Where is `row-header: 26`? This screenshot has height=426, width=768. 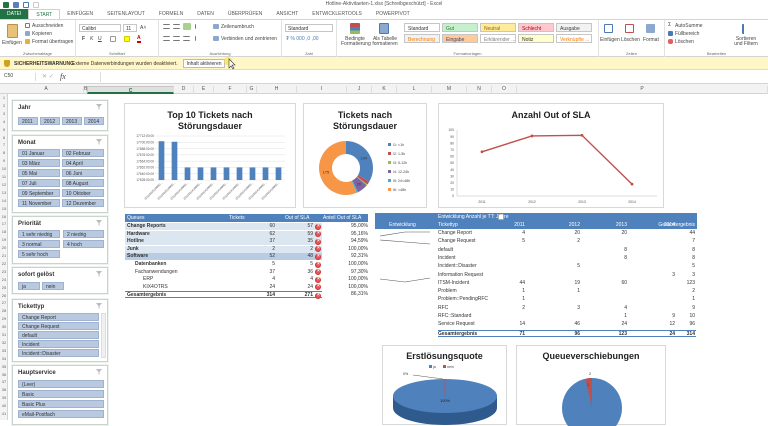
row-header: 26 is located at coordinates (4, 295).